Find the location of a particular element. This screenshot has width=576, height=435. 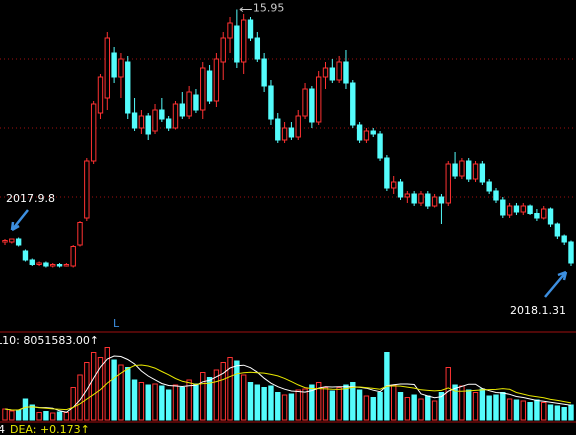

macd-prefix: 4 is located at coordinates (2, 429).